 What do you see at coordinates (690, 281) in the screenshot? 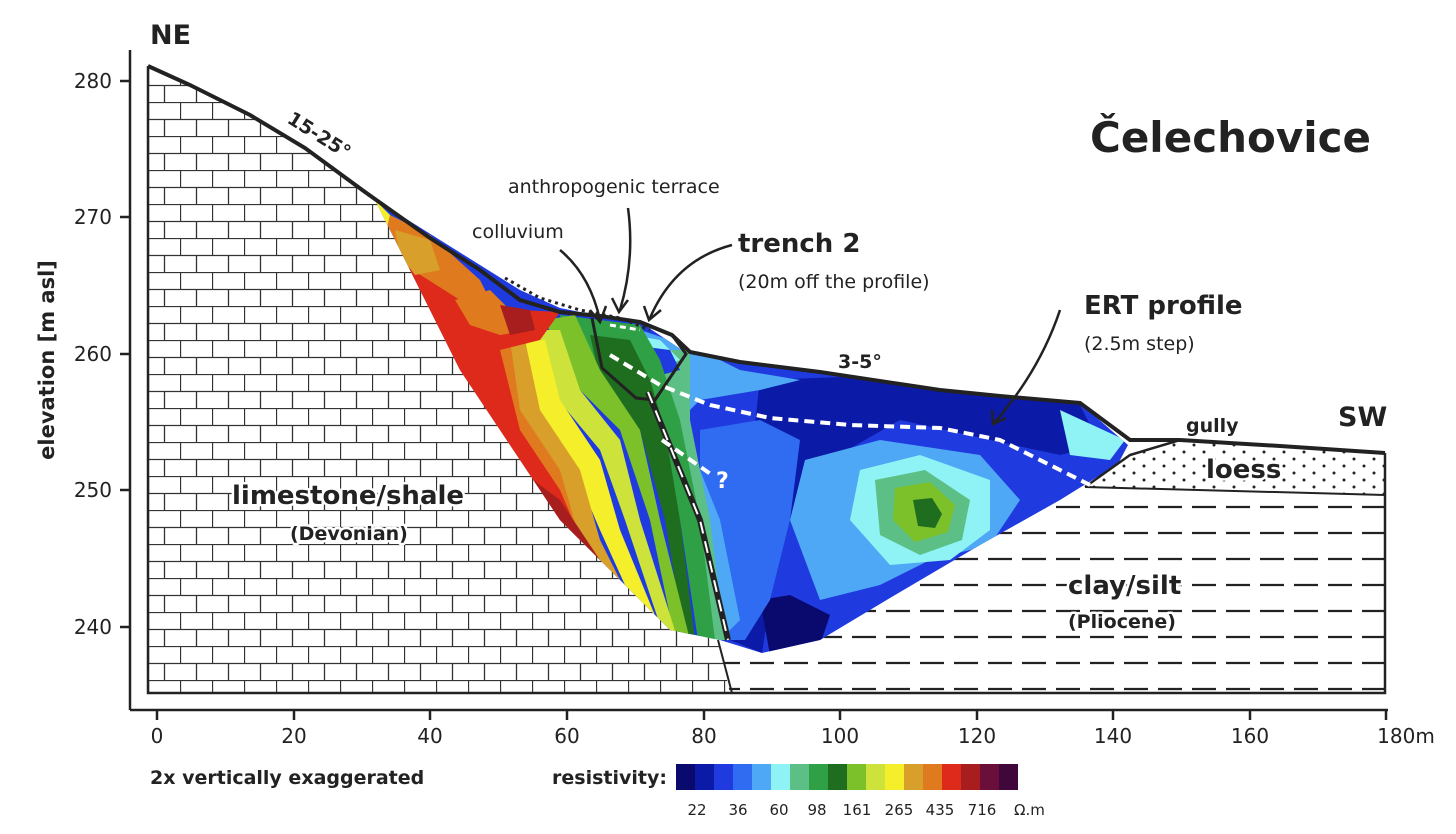
I see `trench-arrow` at bounding box center [690, 281].